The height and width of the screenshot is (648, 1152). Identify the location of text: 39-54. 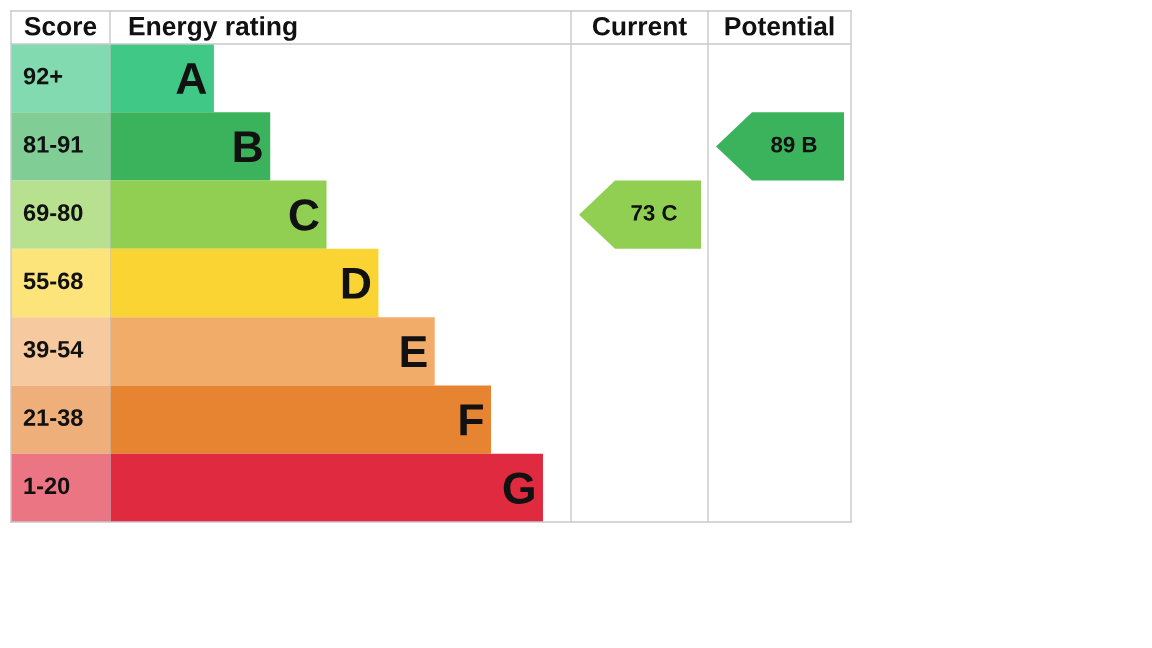
(53, 349).